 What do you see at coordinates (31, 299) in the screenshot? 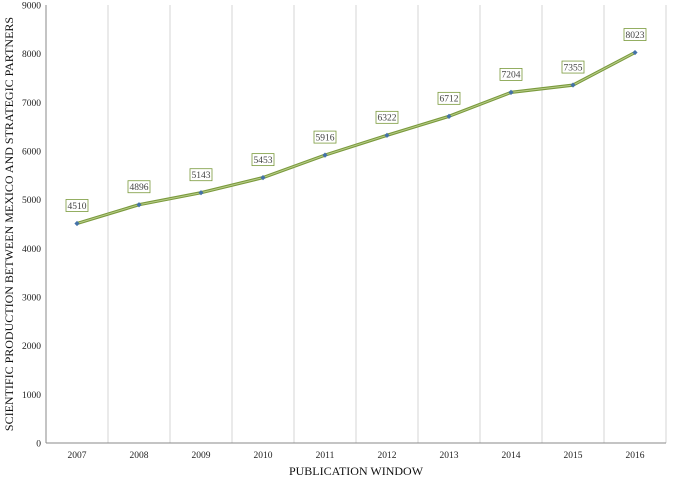
I see `y-tick-label: 3000` at bounding box center [31, 299].